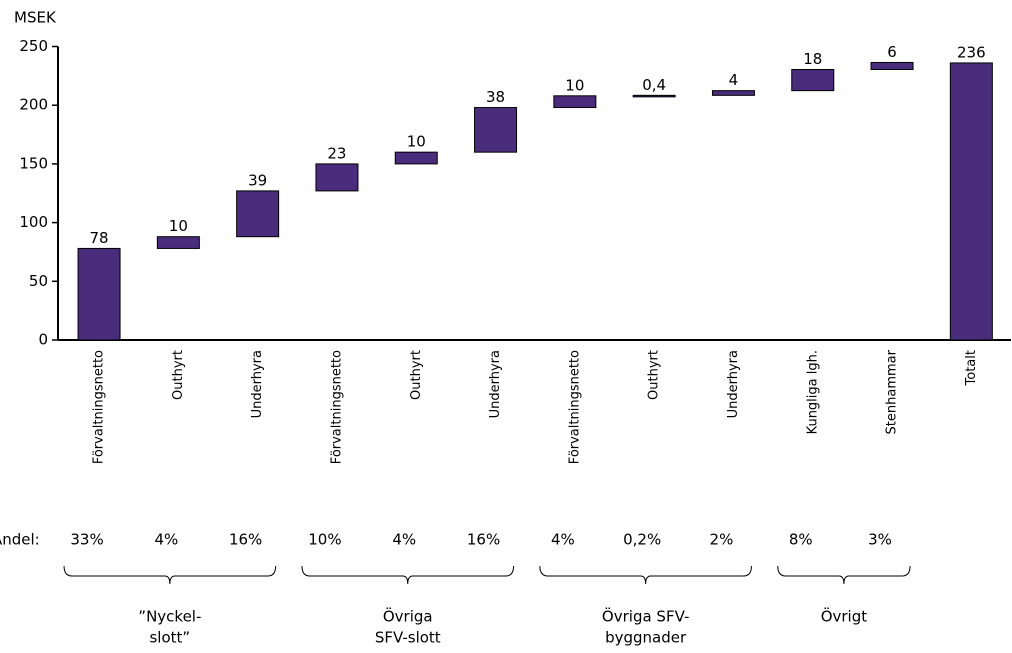  What do you see at coordinates (645, 616) in the screenshot?
I see `group-label: Övriga SFV-` at bounding box center [645, 616].